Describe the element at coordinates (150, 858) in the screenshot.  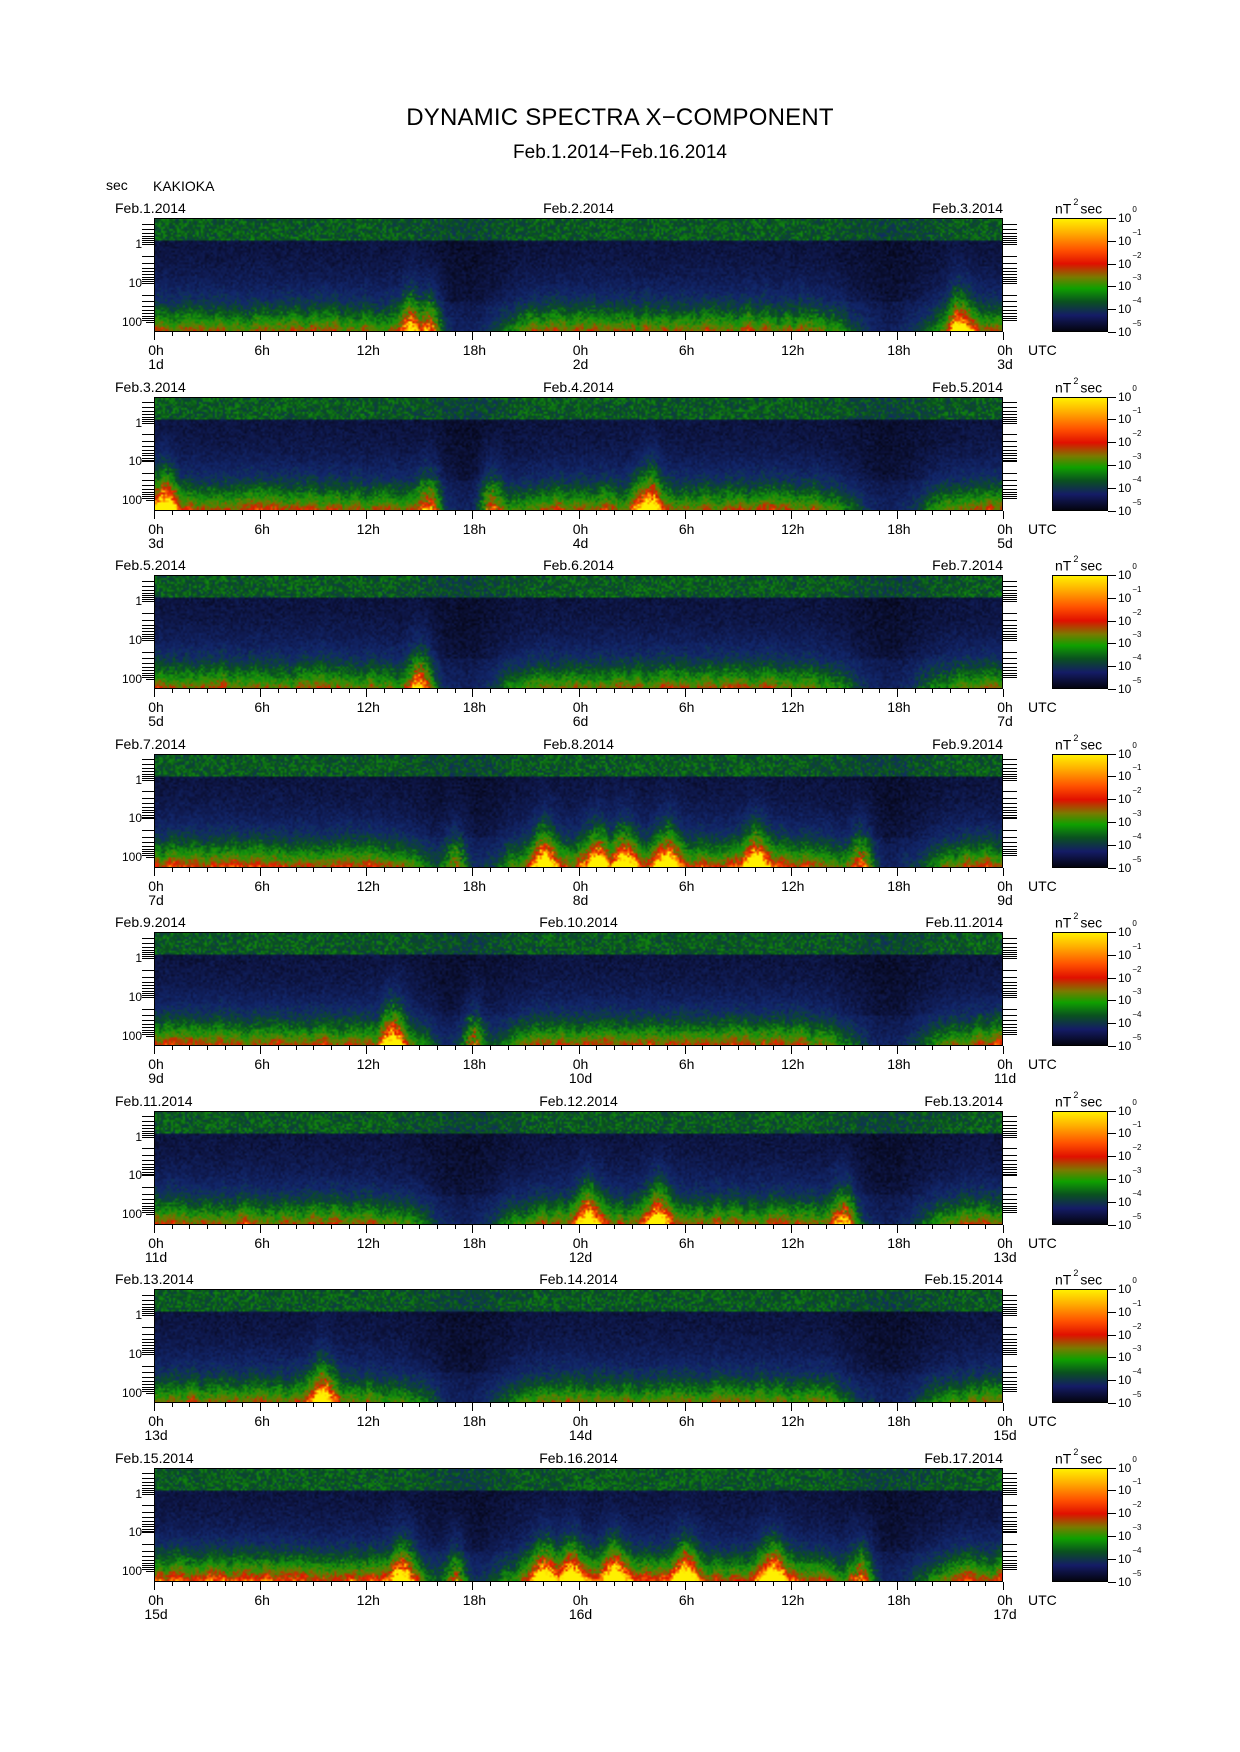
I see `y-tick` at that location.